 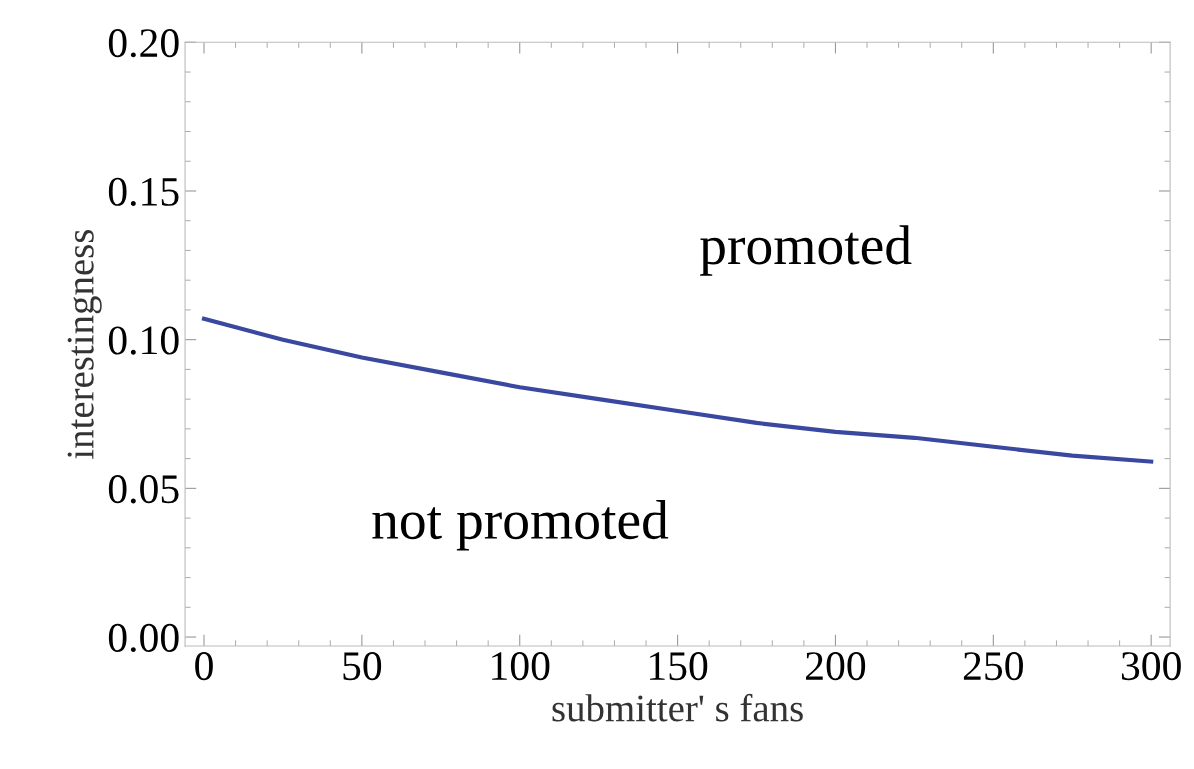 What do you see at coordinates (362, 666) in the screenshot?
I see `x-tick-label: 50` at bounding box center [362, 666].